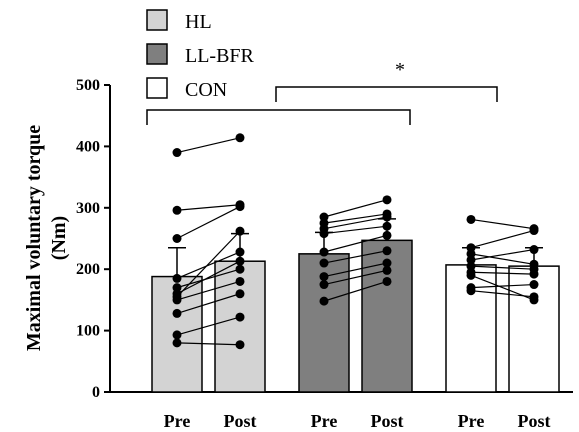 The height and width of the screenshot is (432, 579). Describe the element at coordinates (278, 117) in the screenshot. I see `bracket-hl-llbfr` at that location.